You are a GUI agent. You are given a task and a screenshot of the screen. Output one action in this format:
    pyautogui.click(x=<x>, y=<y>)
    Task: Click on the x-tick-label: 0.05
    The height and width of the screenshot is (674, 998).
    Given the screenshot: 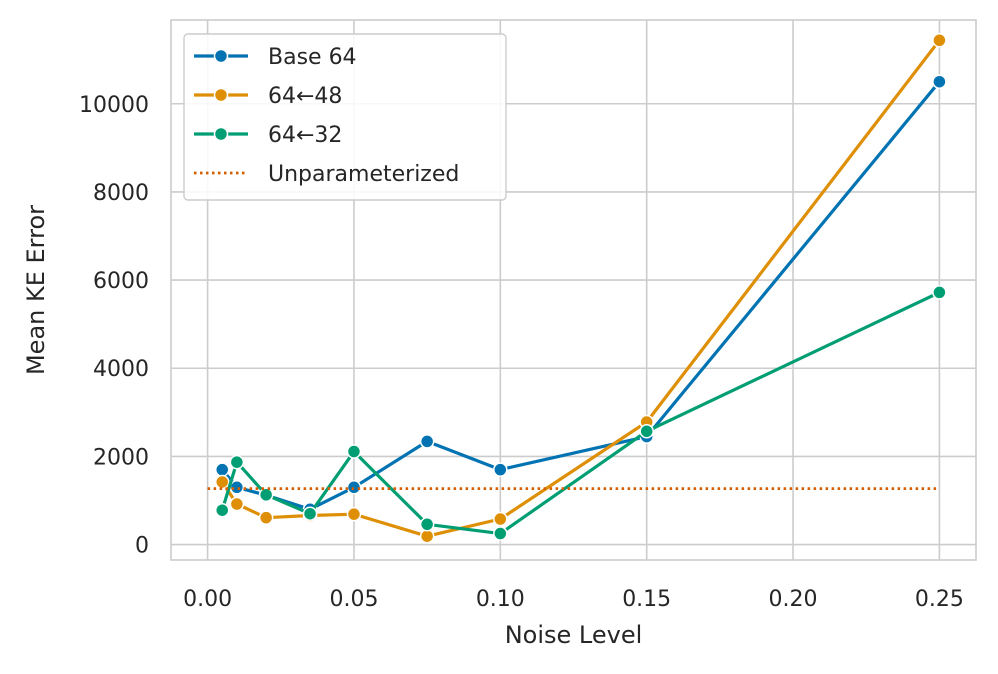 What is the action you would take?
    pyautogui.click(x=353, y=599)
    